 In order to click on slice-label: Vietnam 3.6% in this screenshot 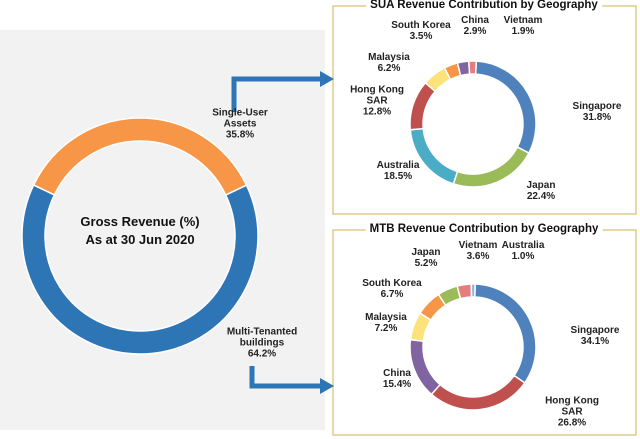, I will do `click(478, 251)`.